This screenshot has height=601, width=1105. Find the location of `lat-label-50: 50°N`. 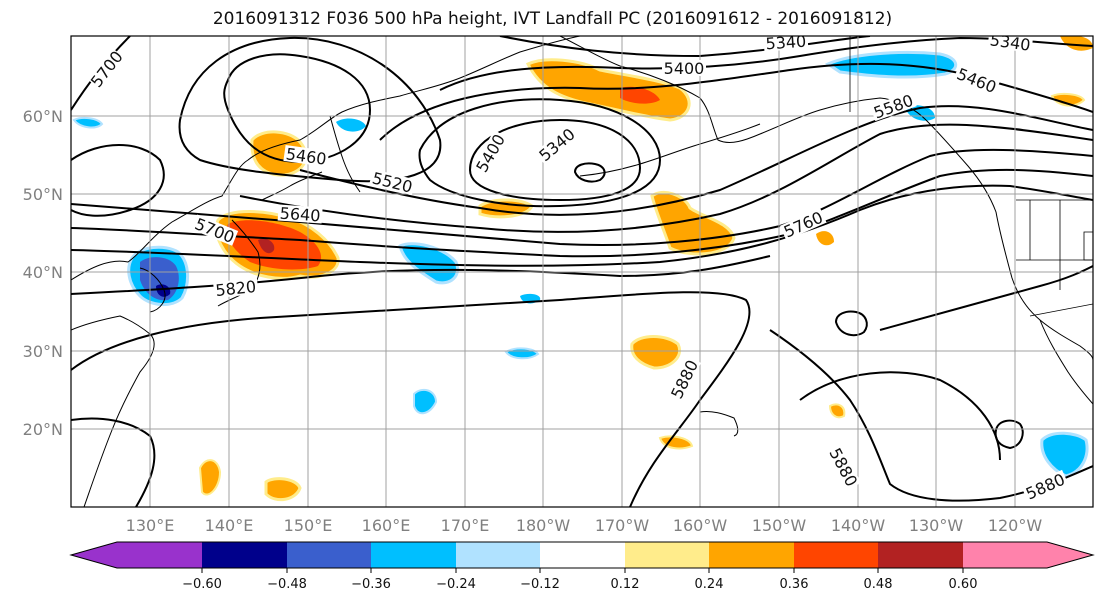

lat-label-50: 50°N is located at coordinates (43, 194).